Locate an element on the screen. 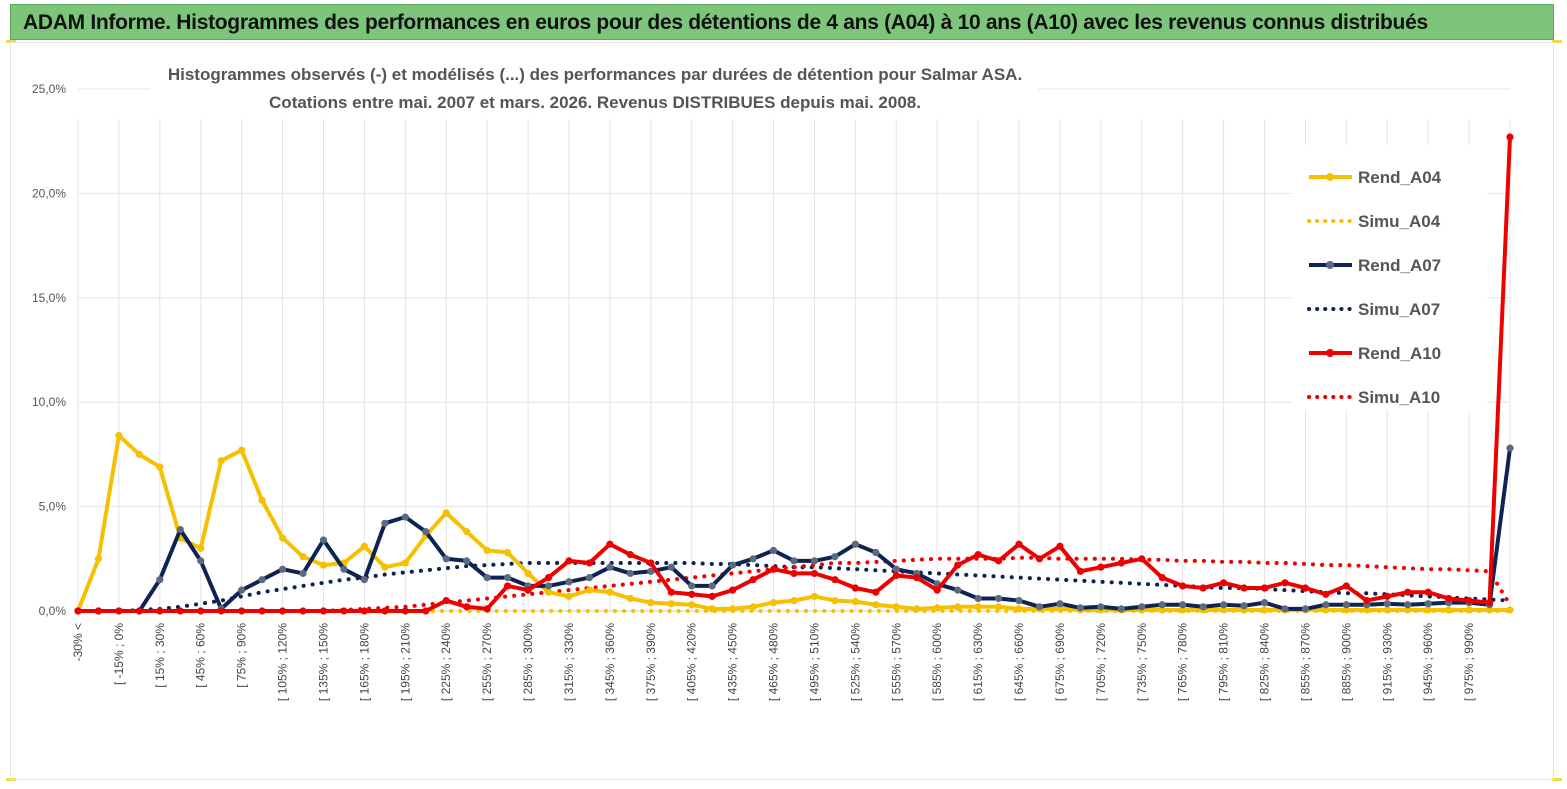  x-tick-label: [ 375% ; 390% is located at coordinates (651, 662).